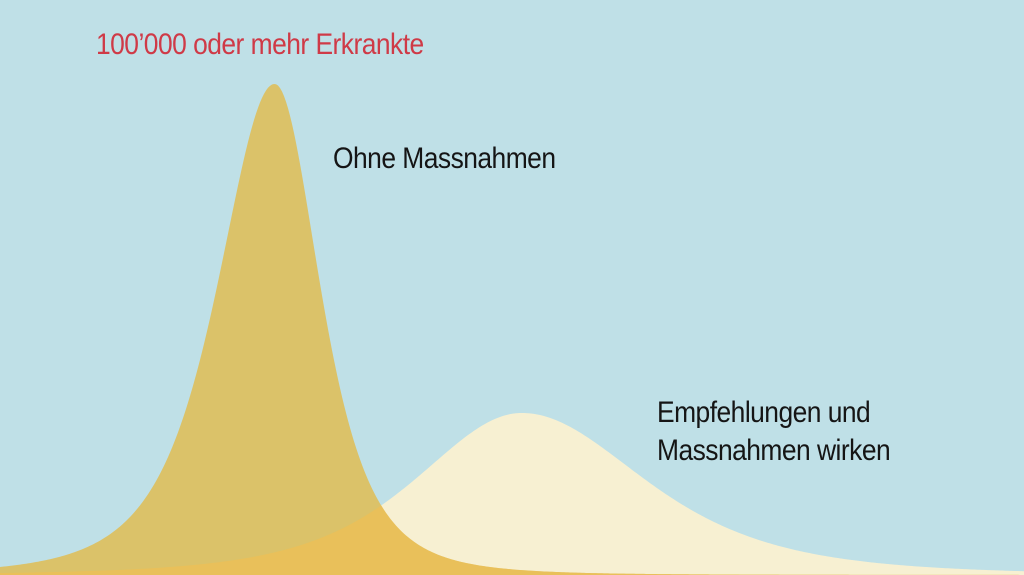 The image size is (1024, 575). Describe the element at coordinates (774, 431) in the screenshot. I see `series-label-empfehlungen-und-massnahmen-wirken: Empfehlungen und Massnahmen wirken` at that location.